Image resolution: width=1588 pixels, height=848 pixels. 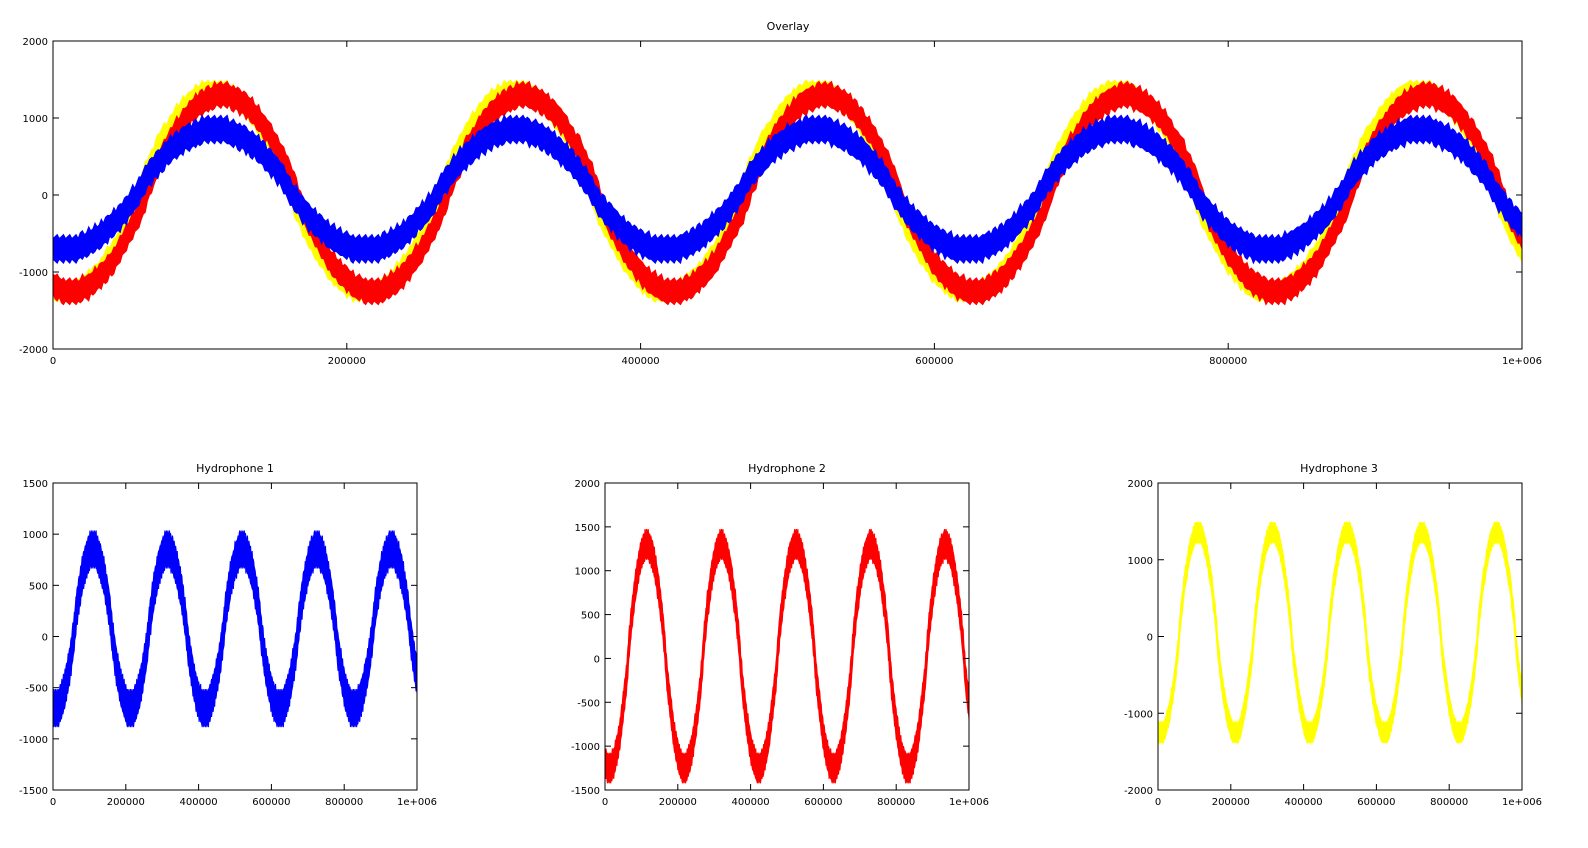 I want to click on hydrophone-1-y-tick-label: 1000, so click(x=35, y=535).